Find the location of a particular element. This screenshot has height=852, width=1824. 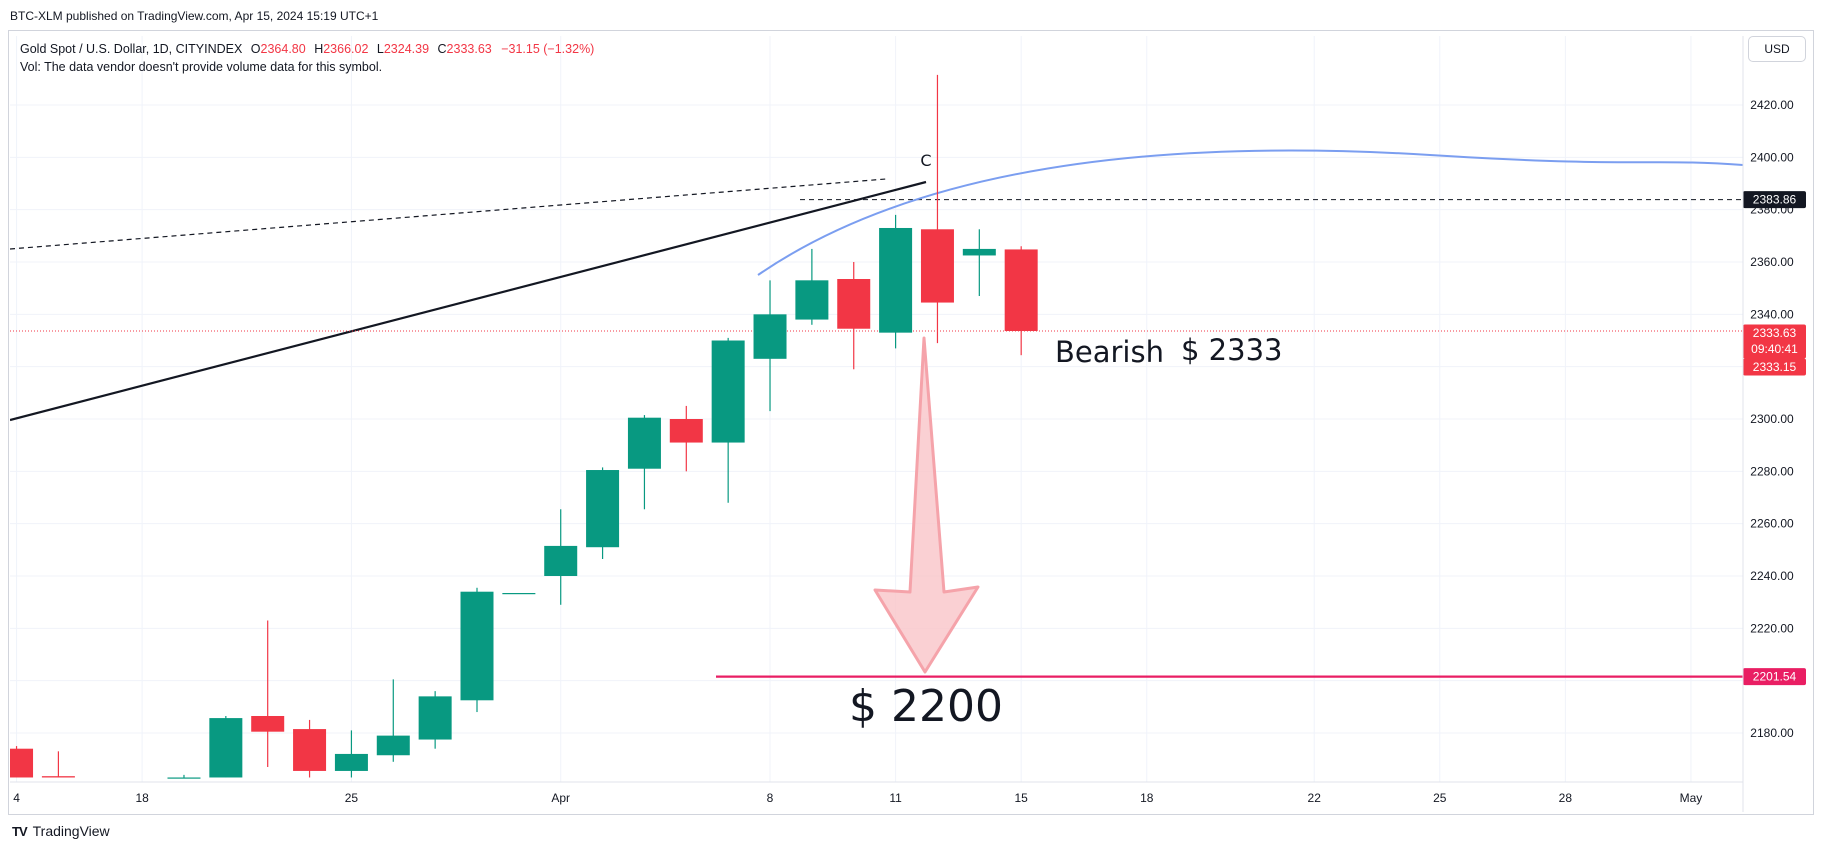

price-tag: 2201.54 is located at coordinates (1774, 677).